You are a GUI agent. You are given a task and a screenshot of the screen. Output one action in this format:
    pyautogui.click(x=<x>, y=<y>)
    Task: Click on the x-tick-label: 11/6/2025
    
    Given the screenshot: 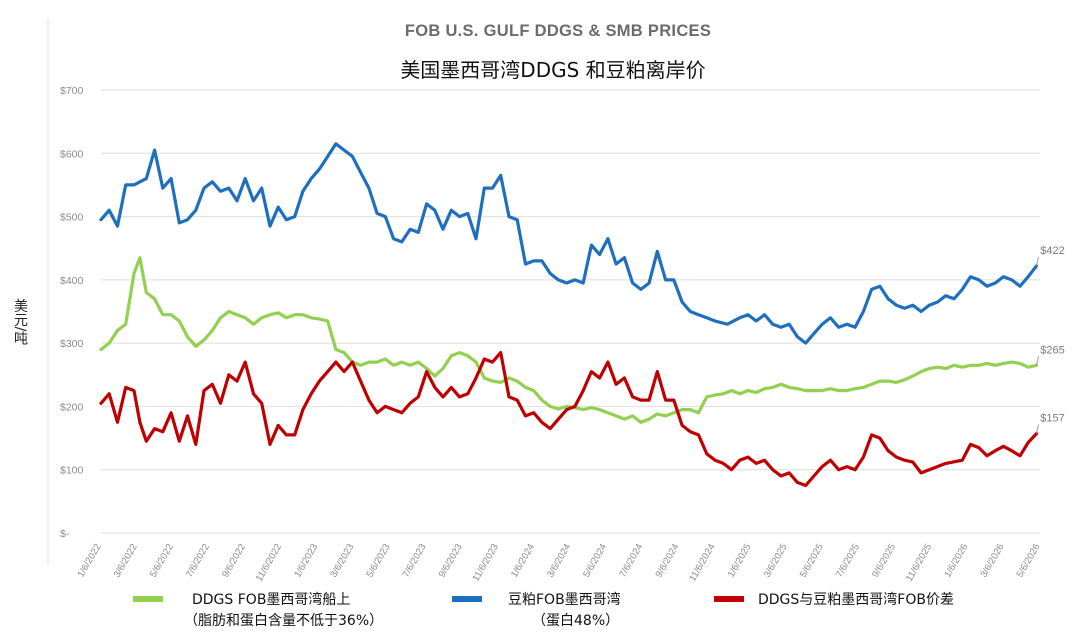 What is the action you would take?
    pyautogui.click(x=919, y=562)
    